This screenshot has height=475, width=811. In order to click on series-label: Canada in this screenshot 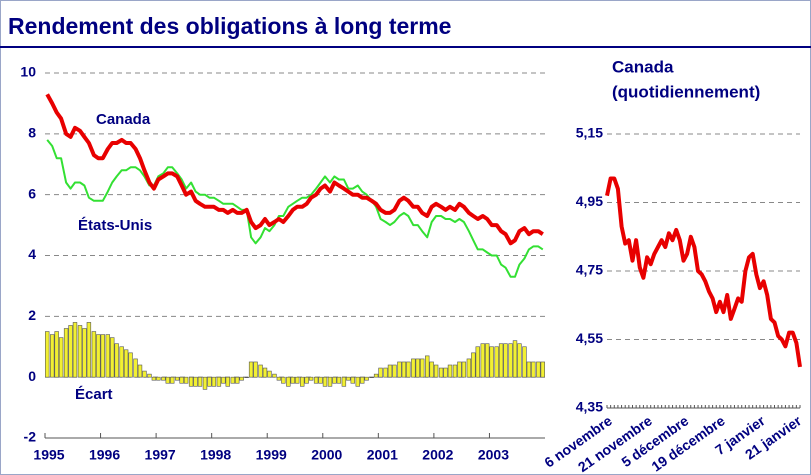, I will do `click(123, 119)`.